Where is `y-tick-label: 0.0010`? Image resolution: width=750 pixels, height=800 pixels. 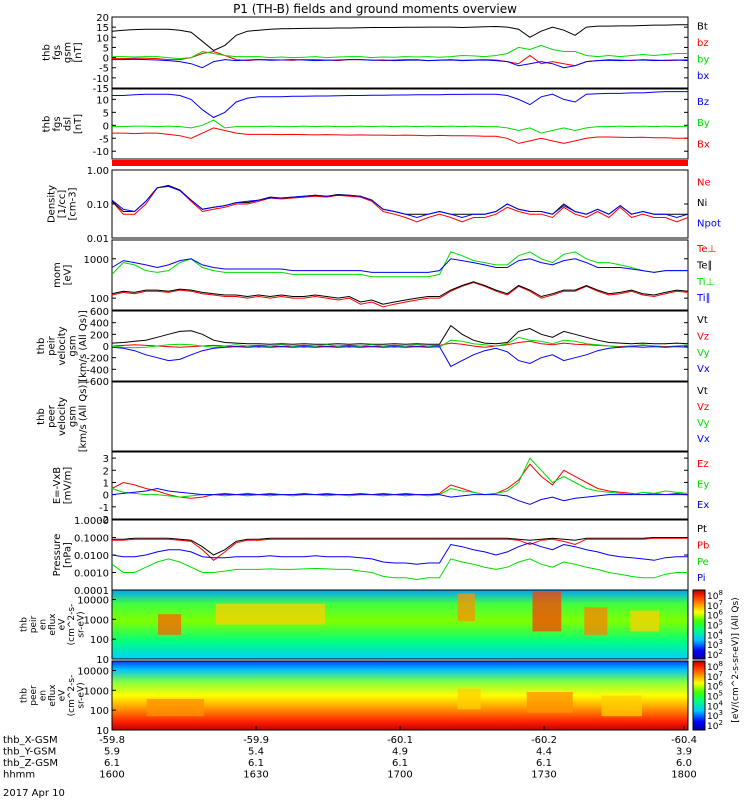
y-tick-label: 0.0010 is located at coordinates (91, 574).